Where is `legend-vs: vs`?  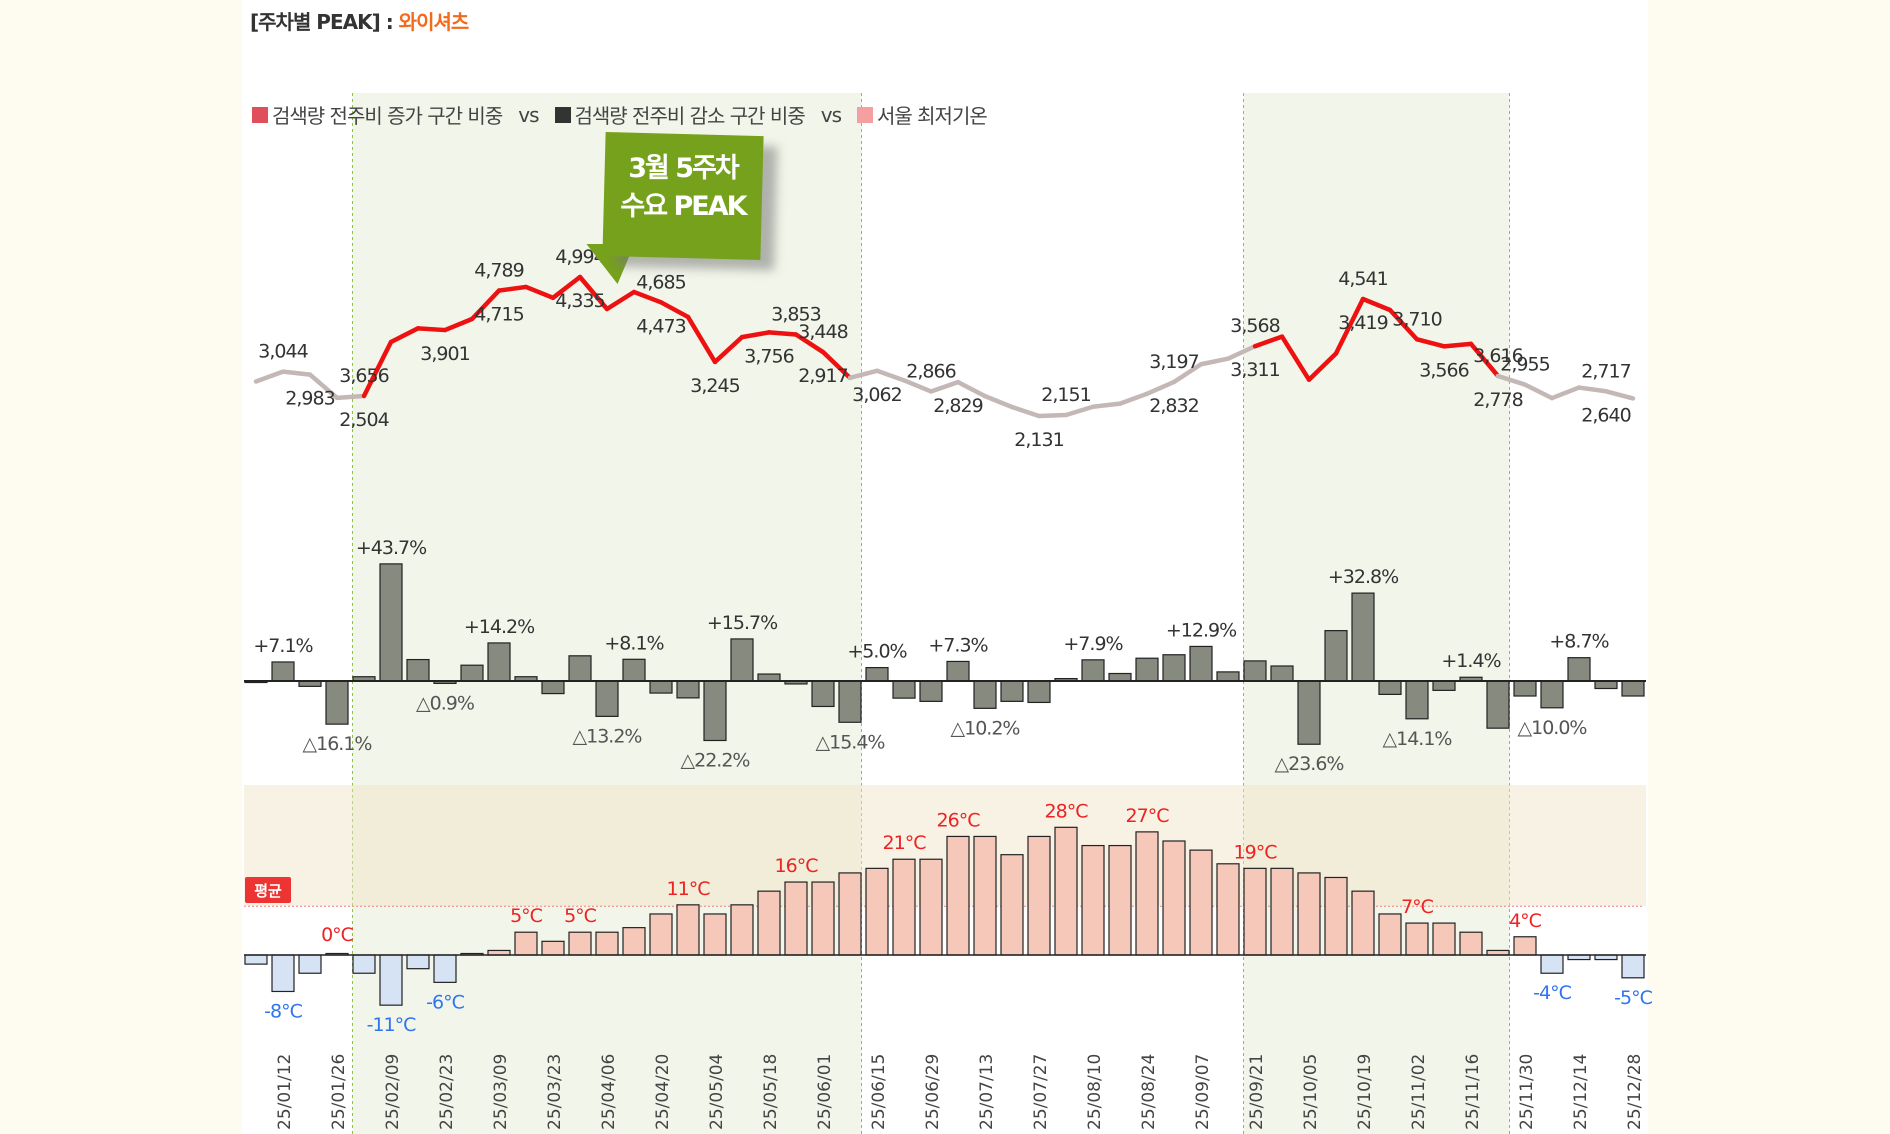 legend-vs: vs is located at coordinates (831, 114).